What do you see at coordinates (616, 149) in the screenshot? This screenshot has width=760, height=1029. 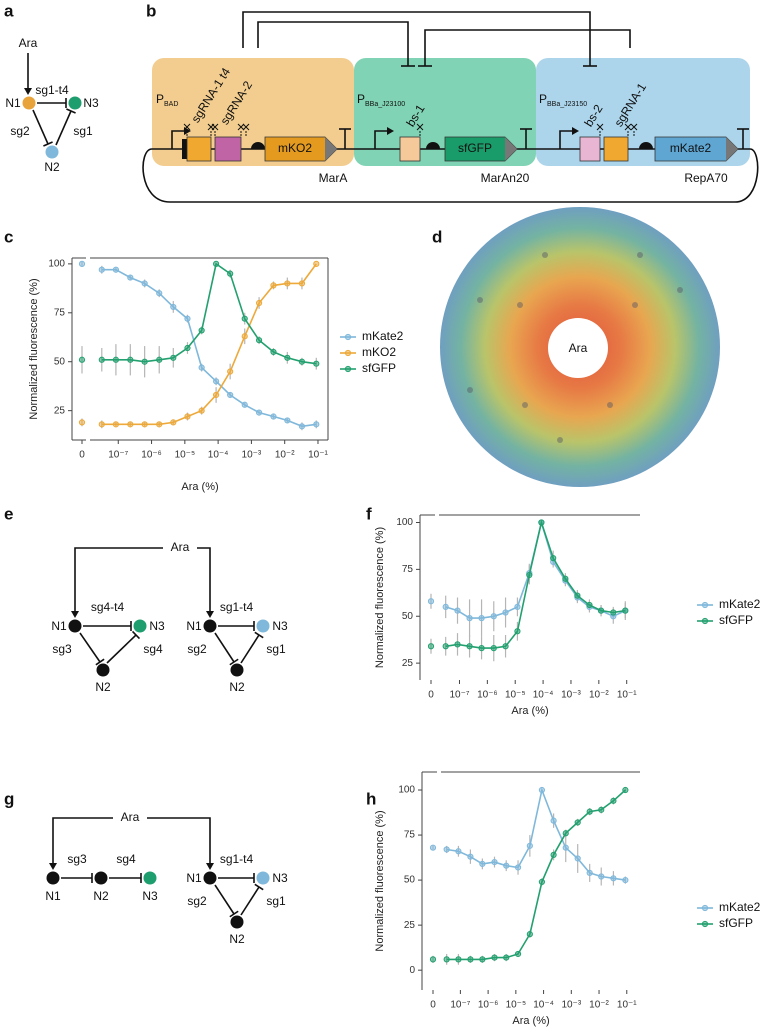 I see `part` at bounding box center [616, 149].